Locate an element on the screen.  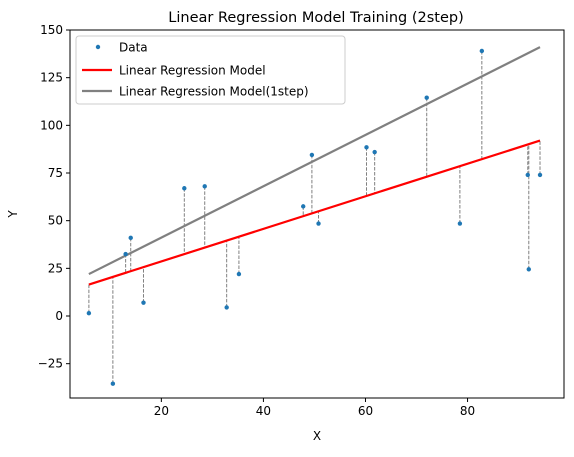
x-tick-label: 20 is located at coordinates (161, 411).